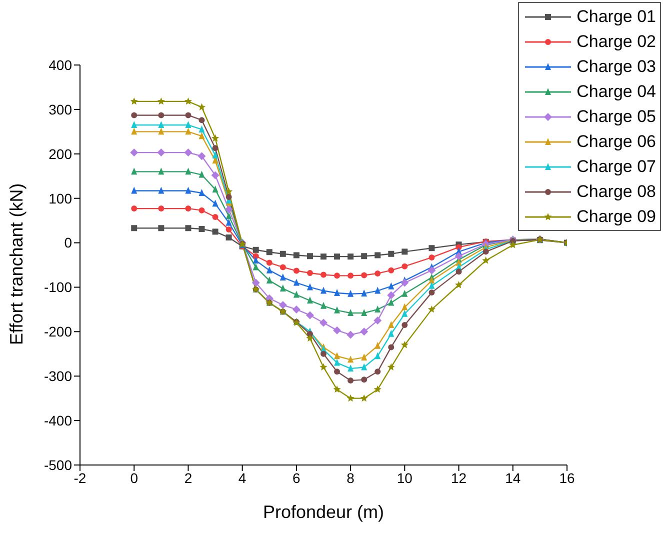 The width and height of the screenshot is (663, 535). I want to click on x-tick-label: 8, so click(350, 478).